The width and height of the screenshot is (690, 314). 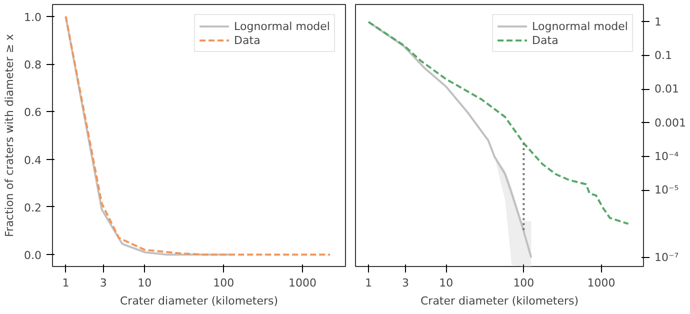 I want to click on y-tick-label: 10⁻⁵, so click(x=666, y=190).